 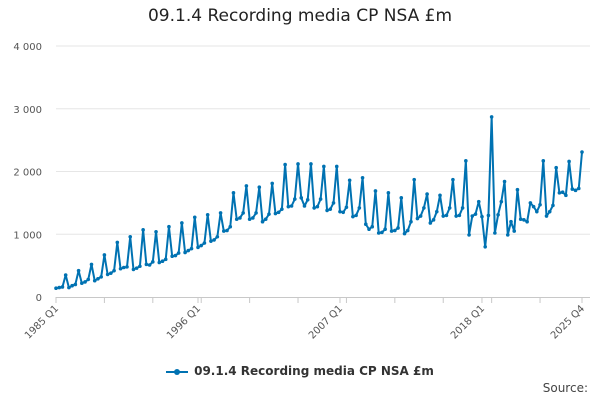 What do you see at coordinates (39, 298) in the screenshot?
I see `y-tick-label: 0` at bounding box center [39, 298].